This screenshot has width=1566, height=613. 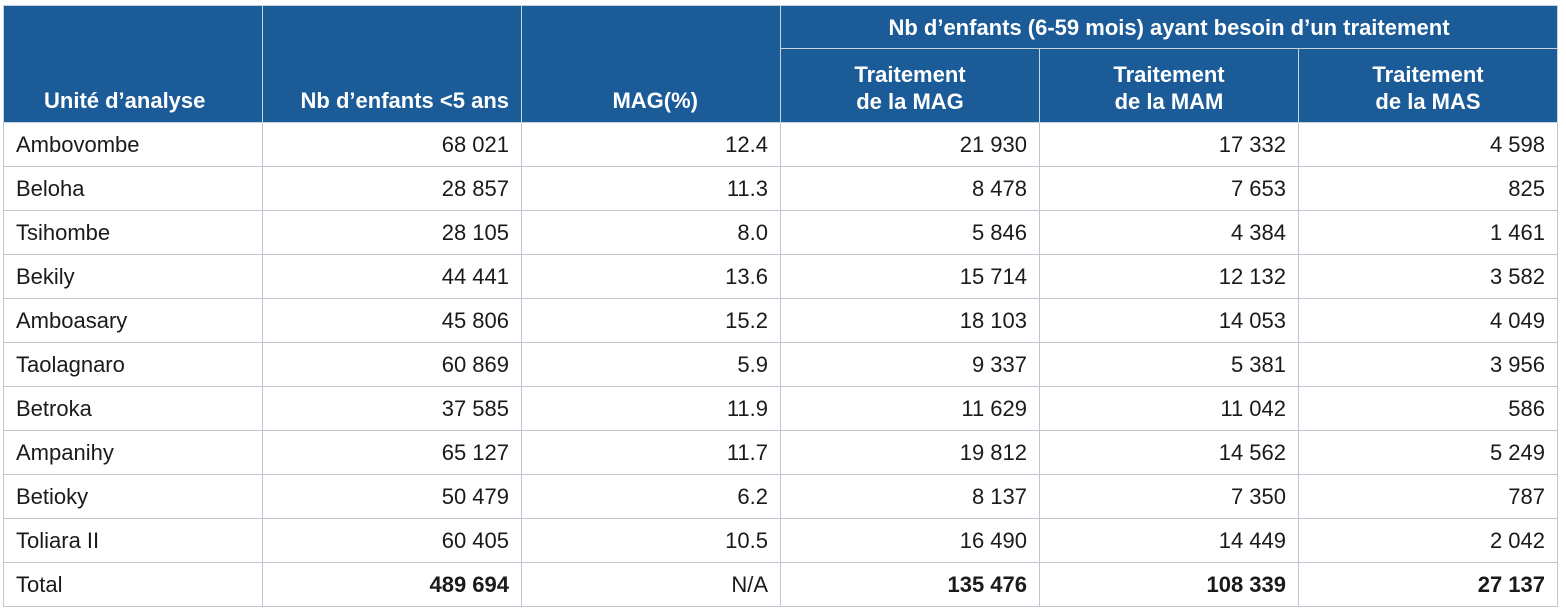 I want to click on cell-treatment-mam: 14 562, so click(x=1169, y=452).